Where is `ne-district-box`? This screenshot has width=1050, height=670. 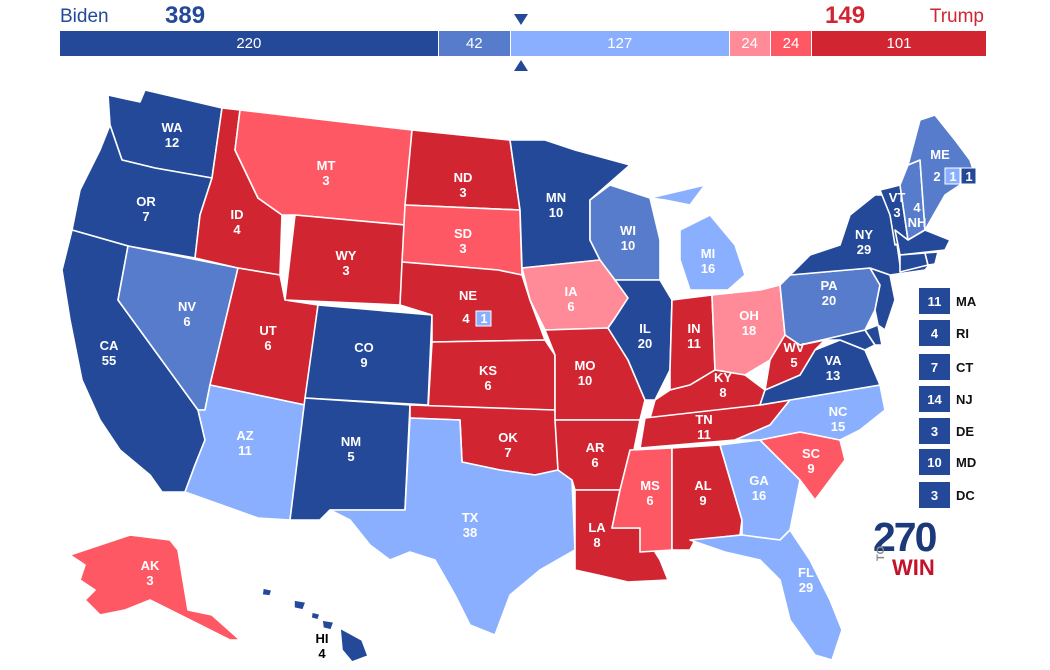 ne-district-box is located at coordinates (483, 318).